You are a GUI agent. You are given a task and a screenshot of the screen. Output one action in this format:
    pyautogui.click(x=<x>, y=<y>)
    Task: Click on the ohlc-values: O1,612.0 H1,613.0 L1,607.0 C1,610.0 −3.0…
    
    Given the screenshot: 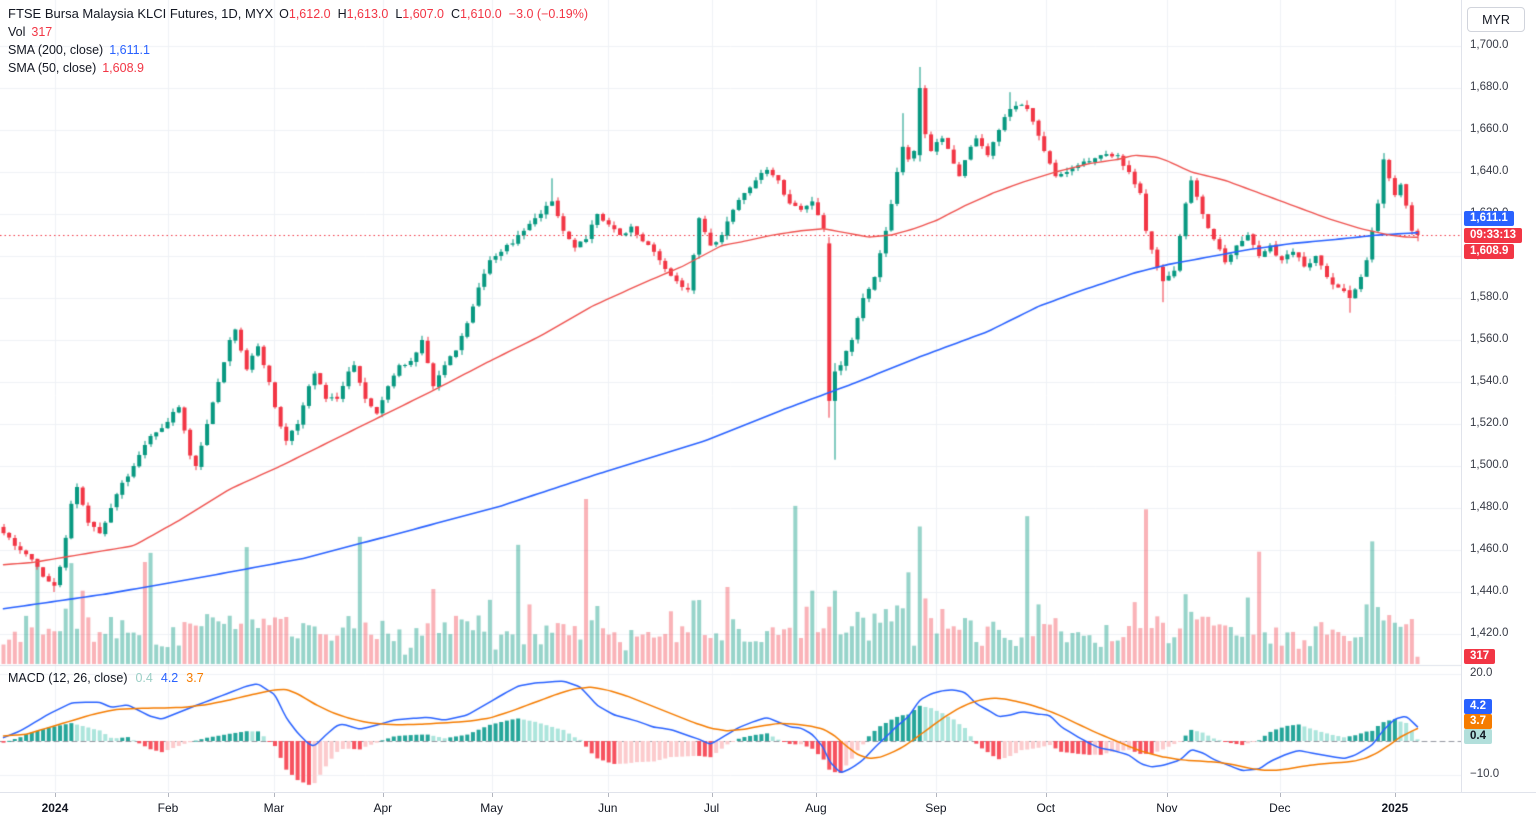 What is the action you would take?
    pyautogui.click(x=433, y=14)
    